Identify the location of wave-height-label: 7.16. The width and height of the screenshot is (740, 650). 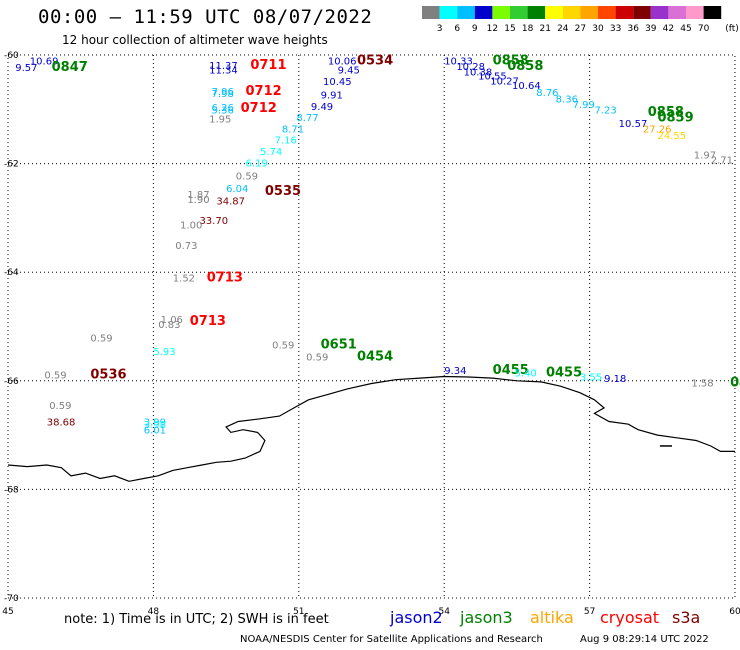
(286, 141).